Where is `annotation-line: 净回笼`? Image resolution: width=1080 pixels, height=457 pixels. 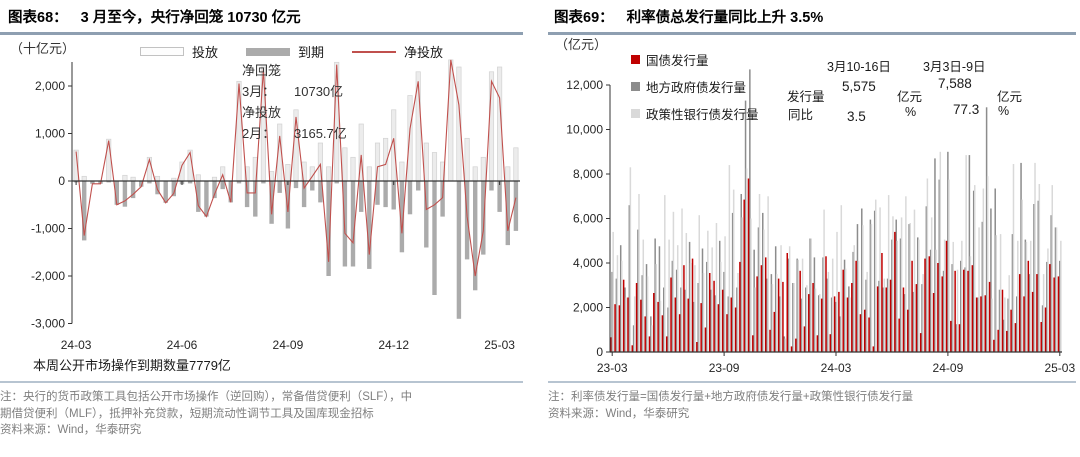 annotation-line: 净回笼 is located at coordinates (294, 70).